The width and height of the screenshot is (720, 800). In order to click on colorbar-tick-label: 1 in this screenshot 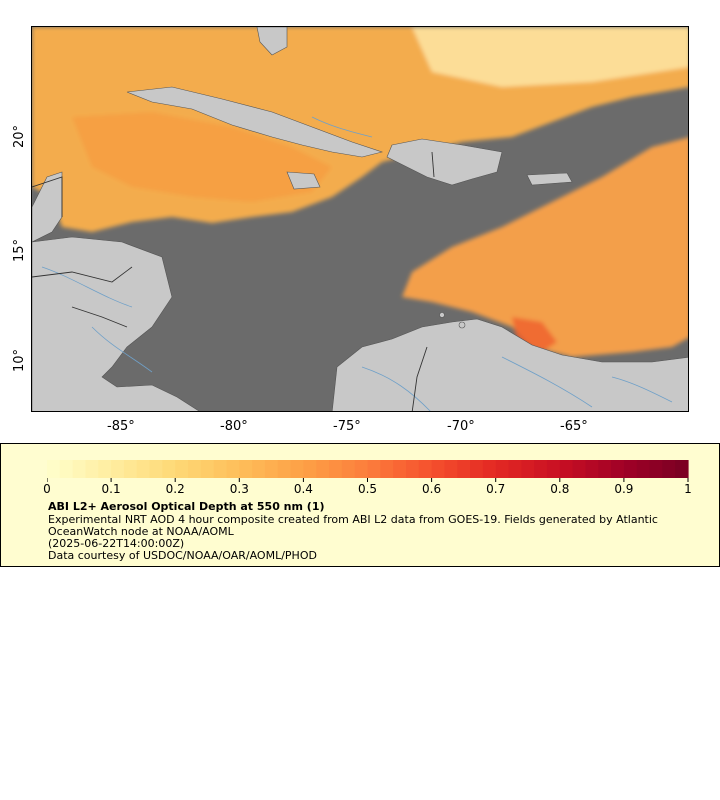, I will do `click(688, 489)`.